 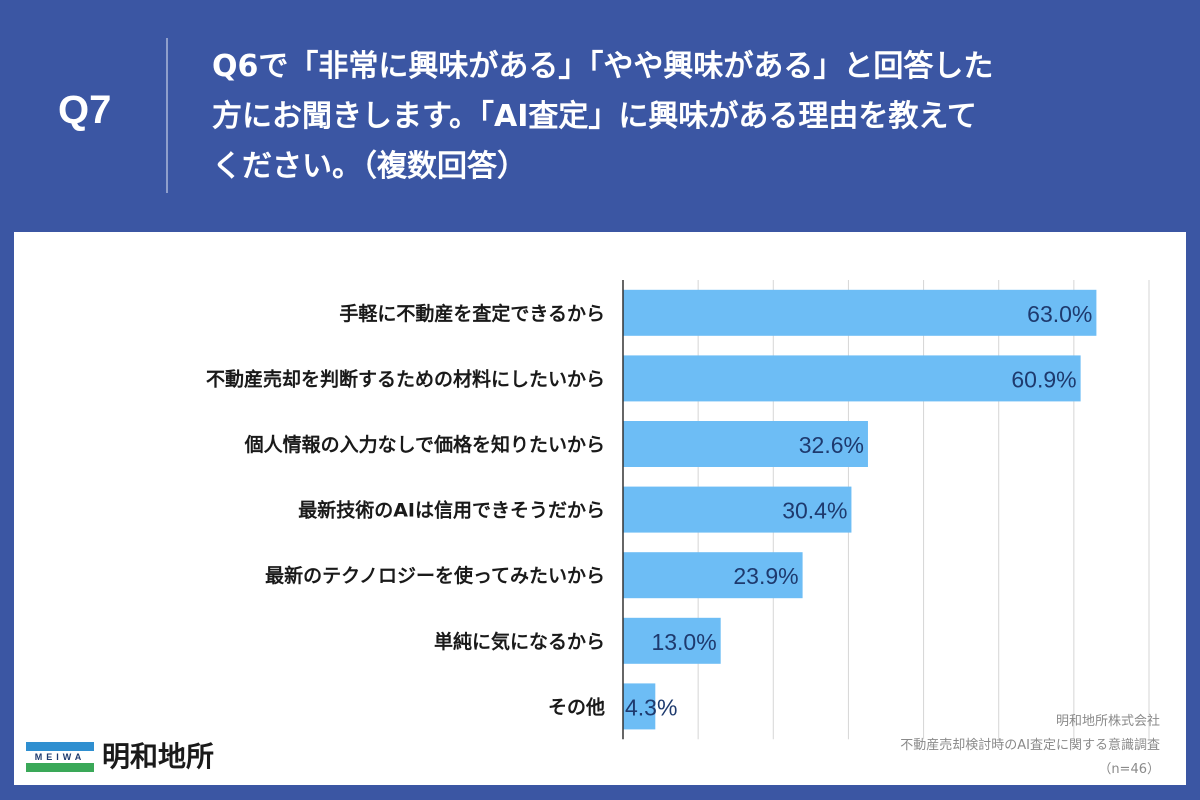 I want to click on category-label: 最新のテクノロジーを使ってみたいから, so click(x=435, y=575).